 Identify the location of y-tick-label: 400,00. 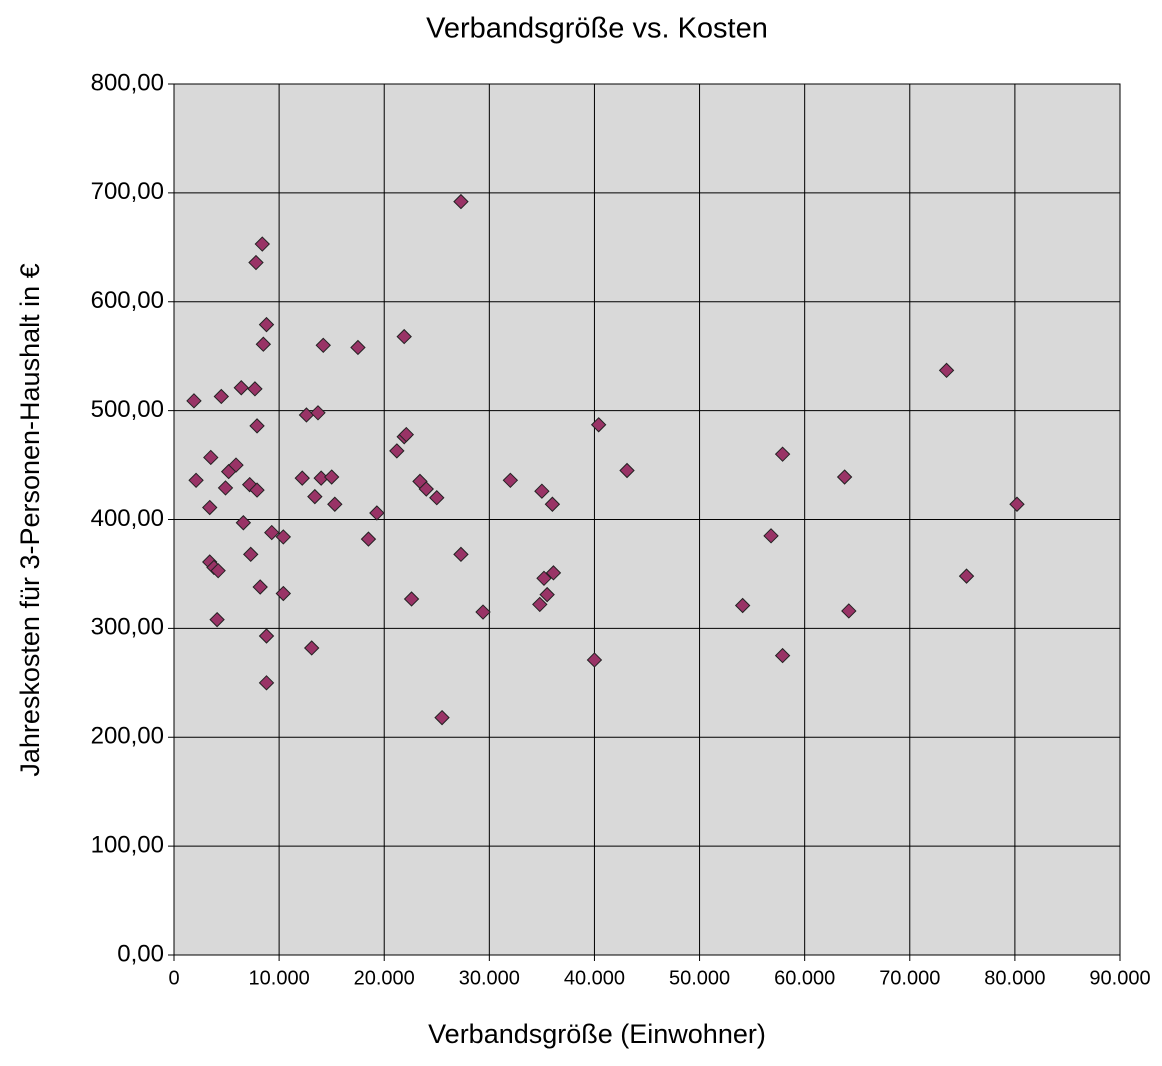
(127, 518).